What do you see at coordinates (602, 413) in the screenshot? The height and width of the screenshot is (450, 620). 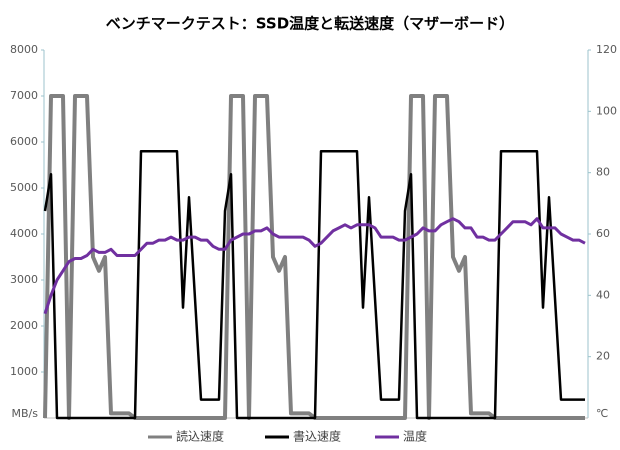 I see `y2-unit: ℃` at bounding box center [602, 413].